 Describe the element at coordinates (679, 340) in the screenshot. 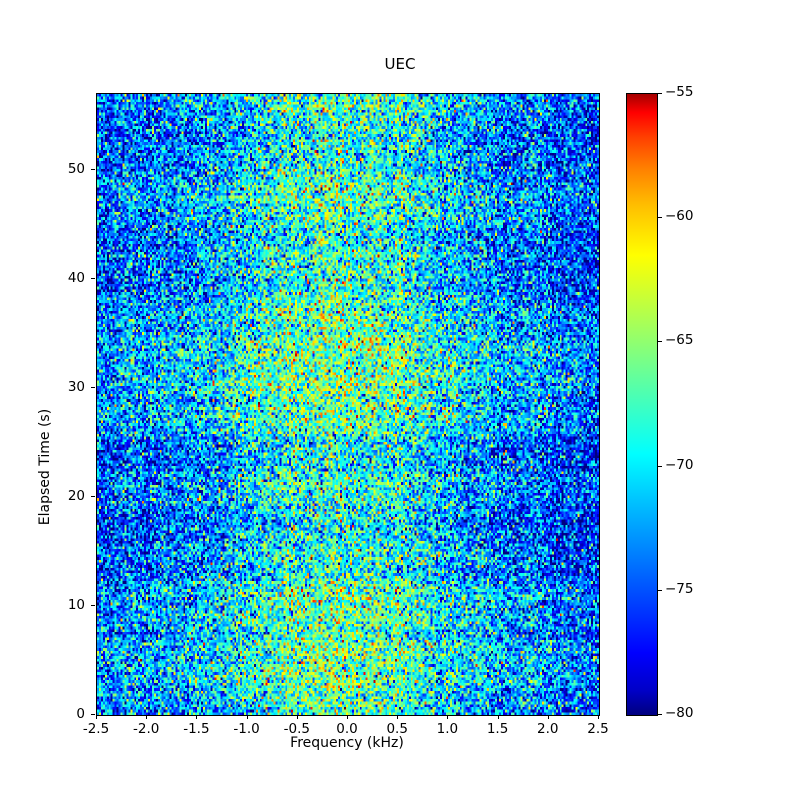

I see `colorbar-tick-label: −65` at that location.